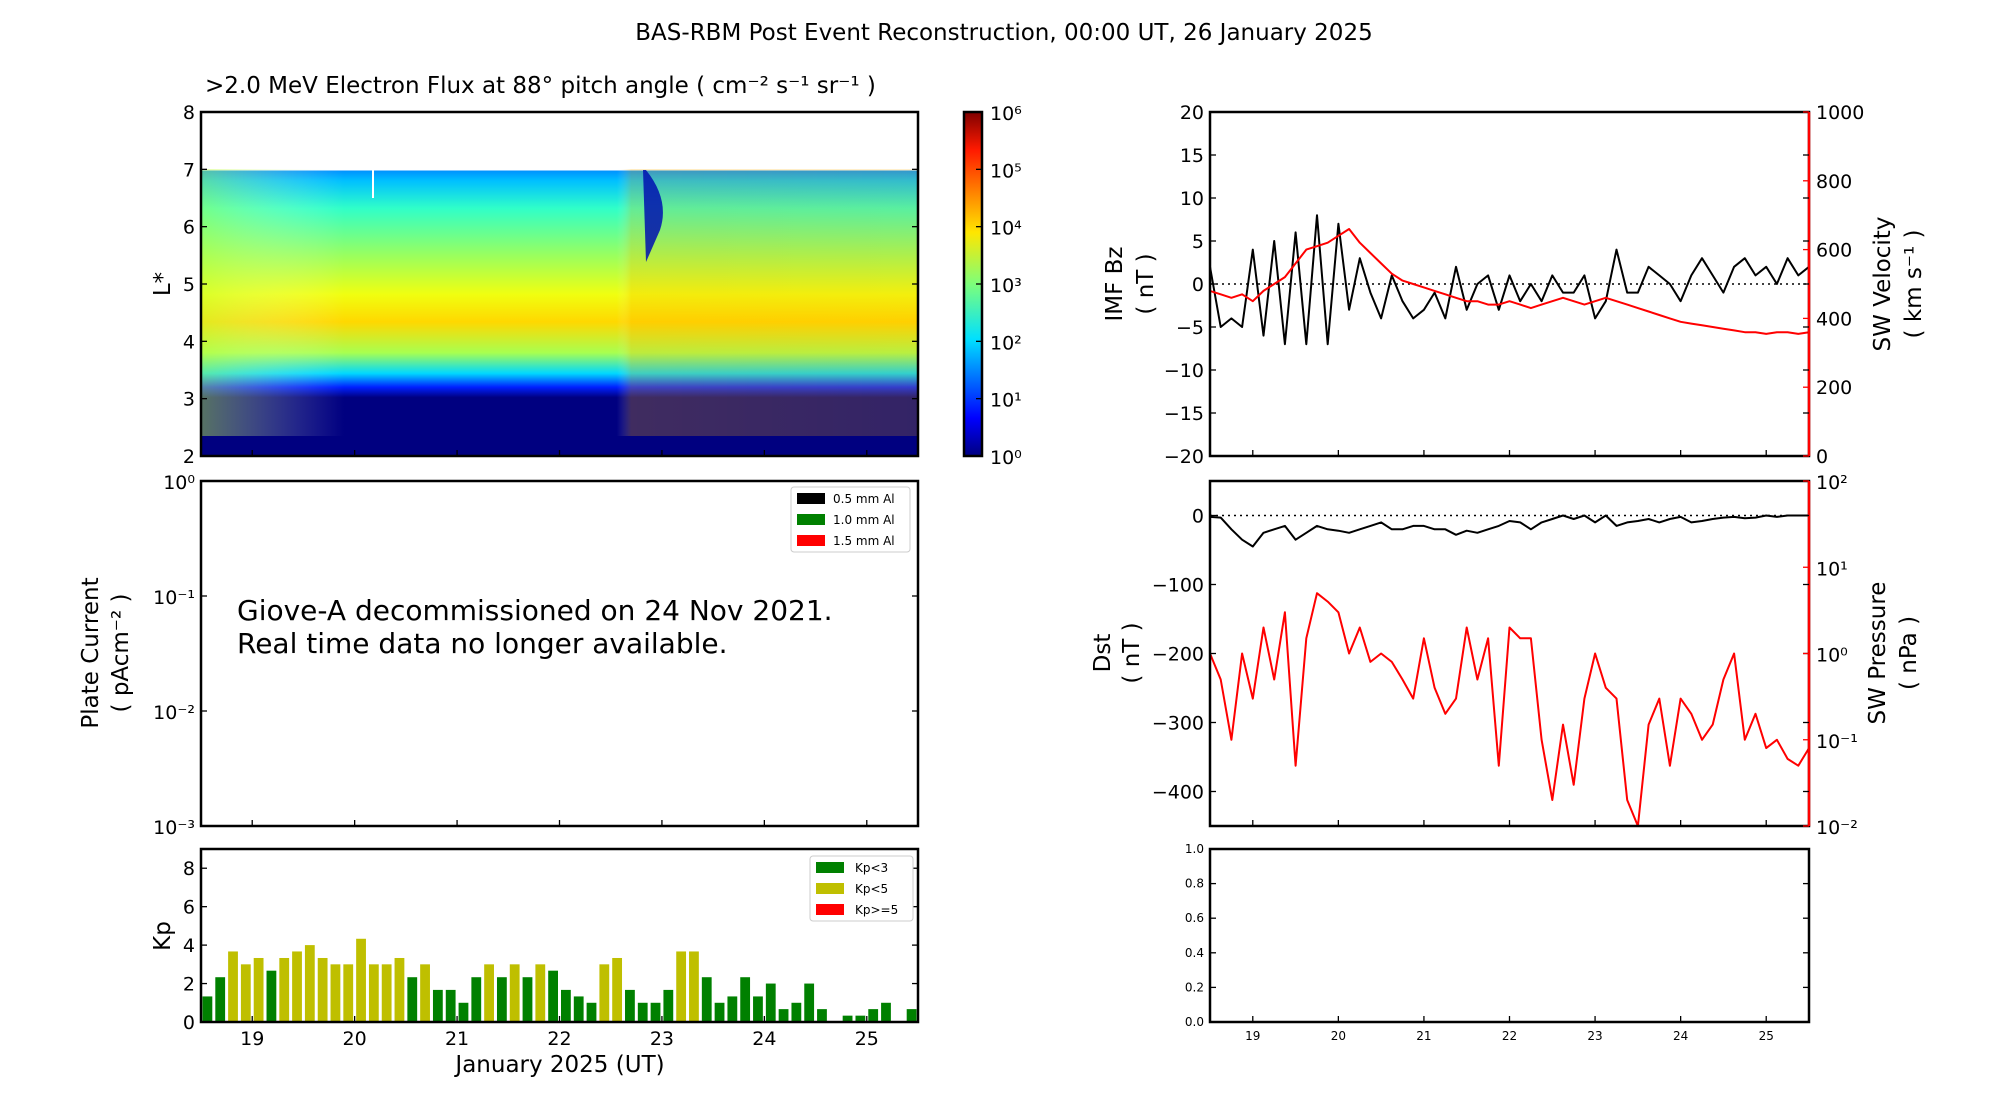 The image size is (2000, 1100). Describe the element at coordinates (871, 868) in the screenshot. I see `legend-label: Kp<3` at that location.